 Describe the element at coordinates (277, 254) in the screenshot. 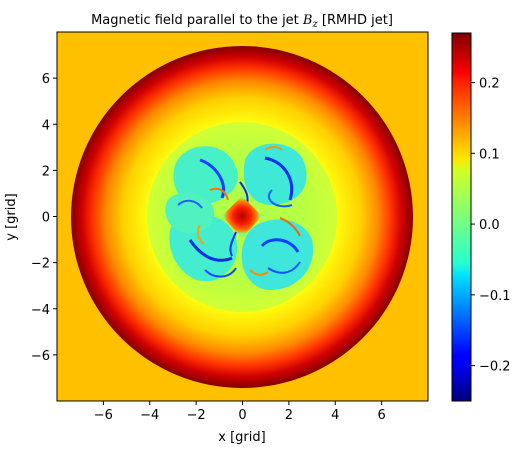

I see `lobe-lower-right` at that location.